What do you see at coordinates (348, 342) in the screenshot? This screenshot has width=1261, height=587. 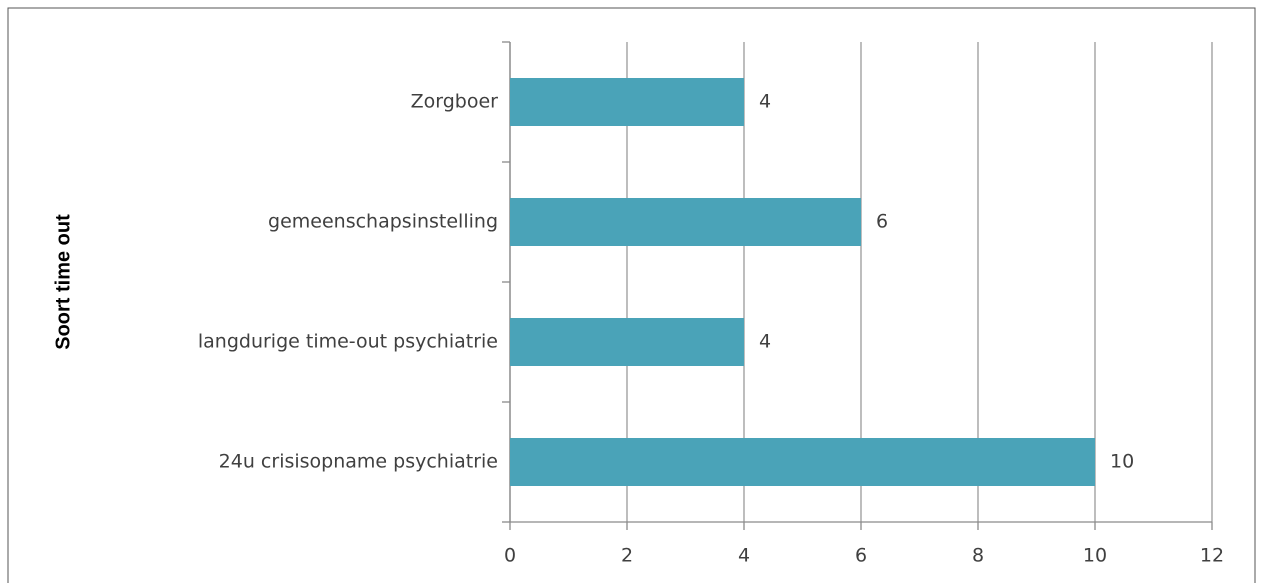 I see `y-tick-label: langdurige time-out psychiatrie` at bounding box center [348, 342].